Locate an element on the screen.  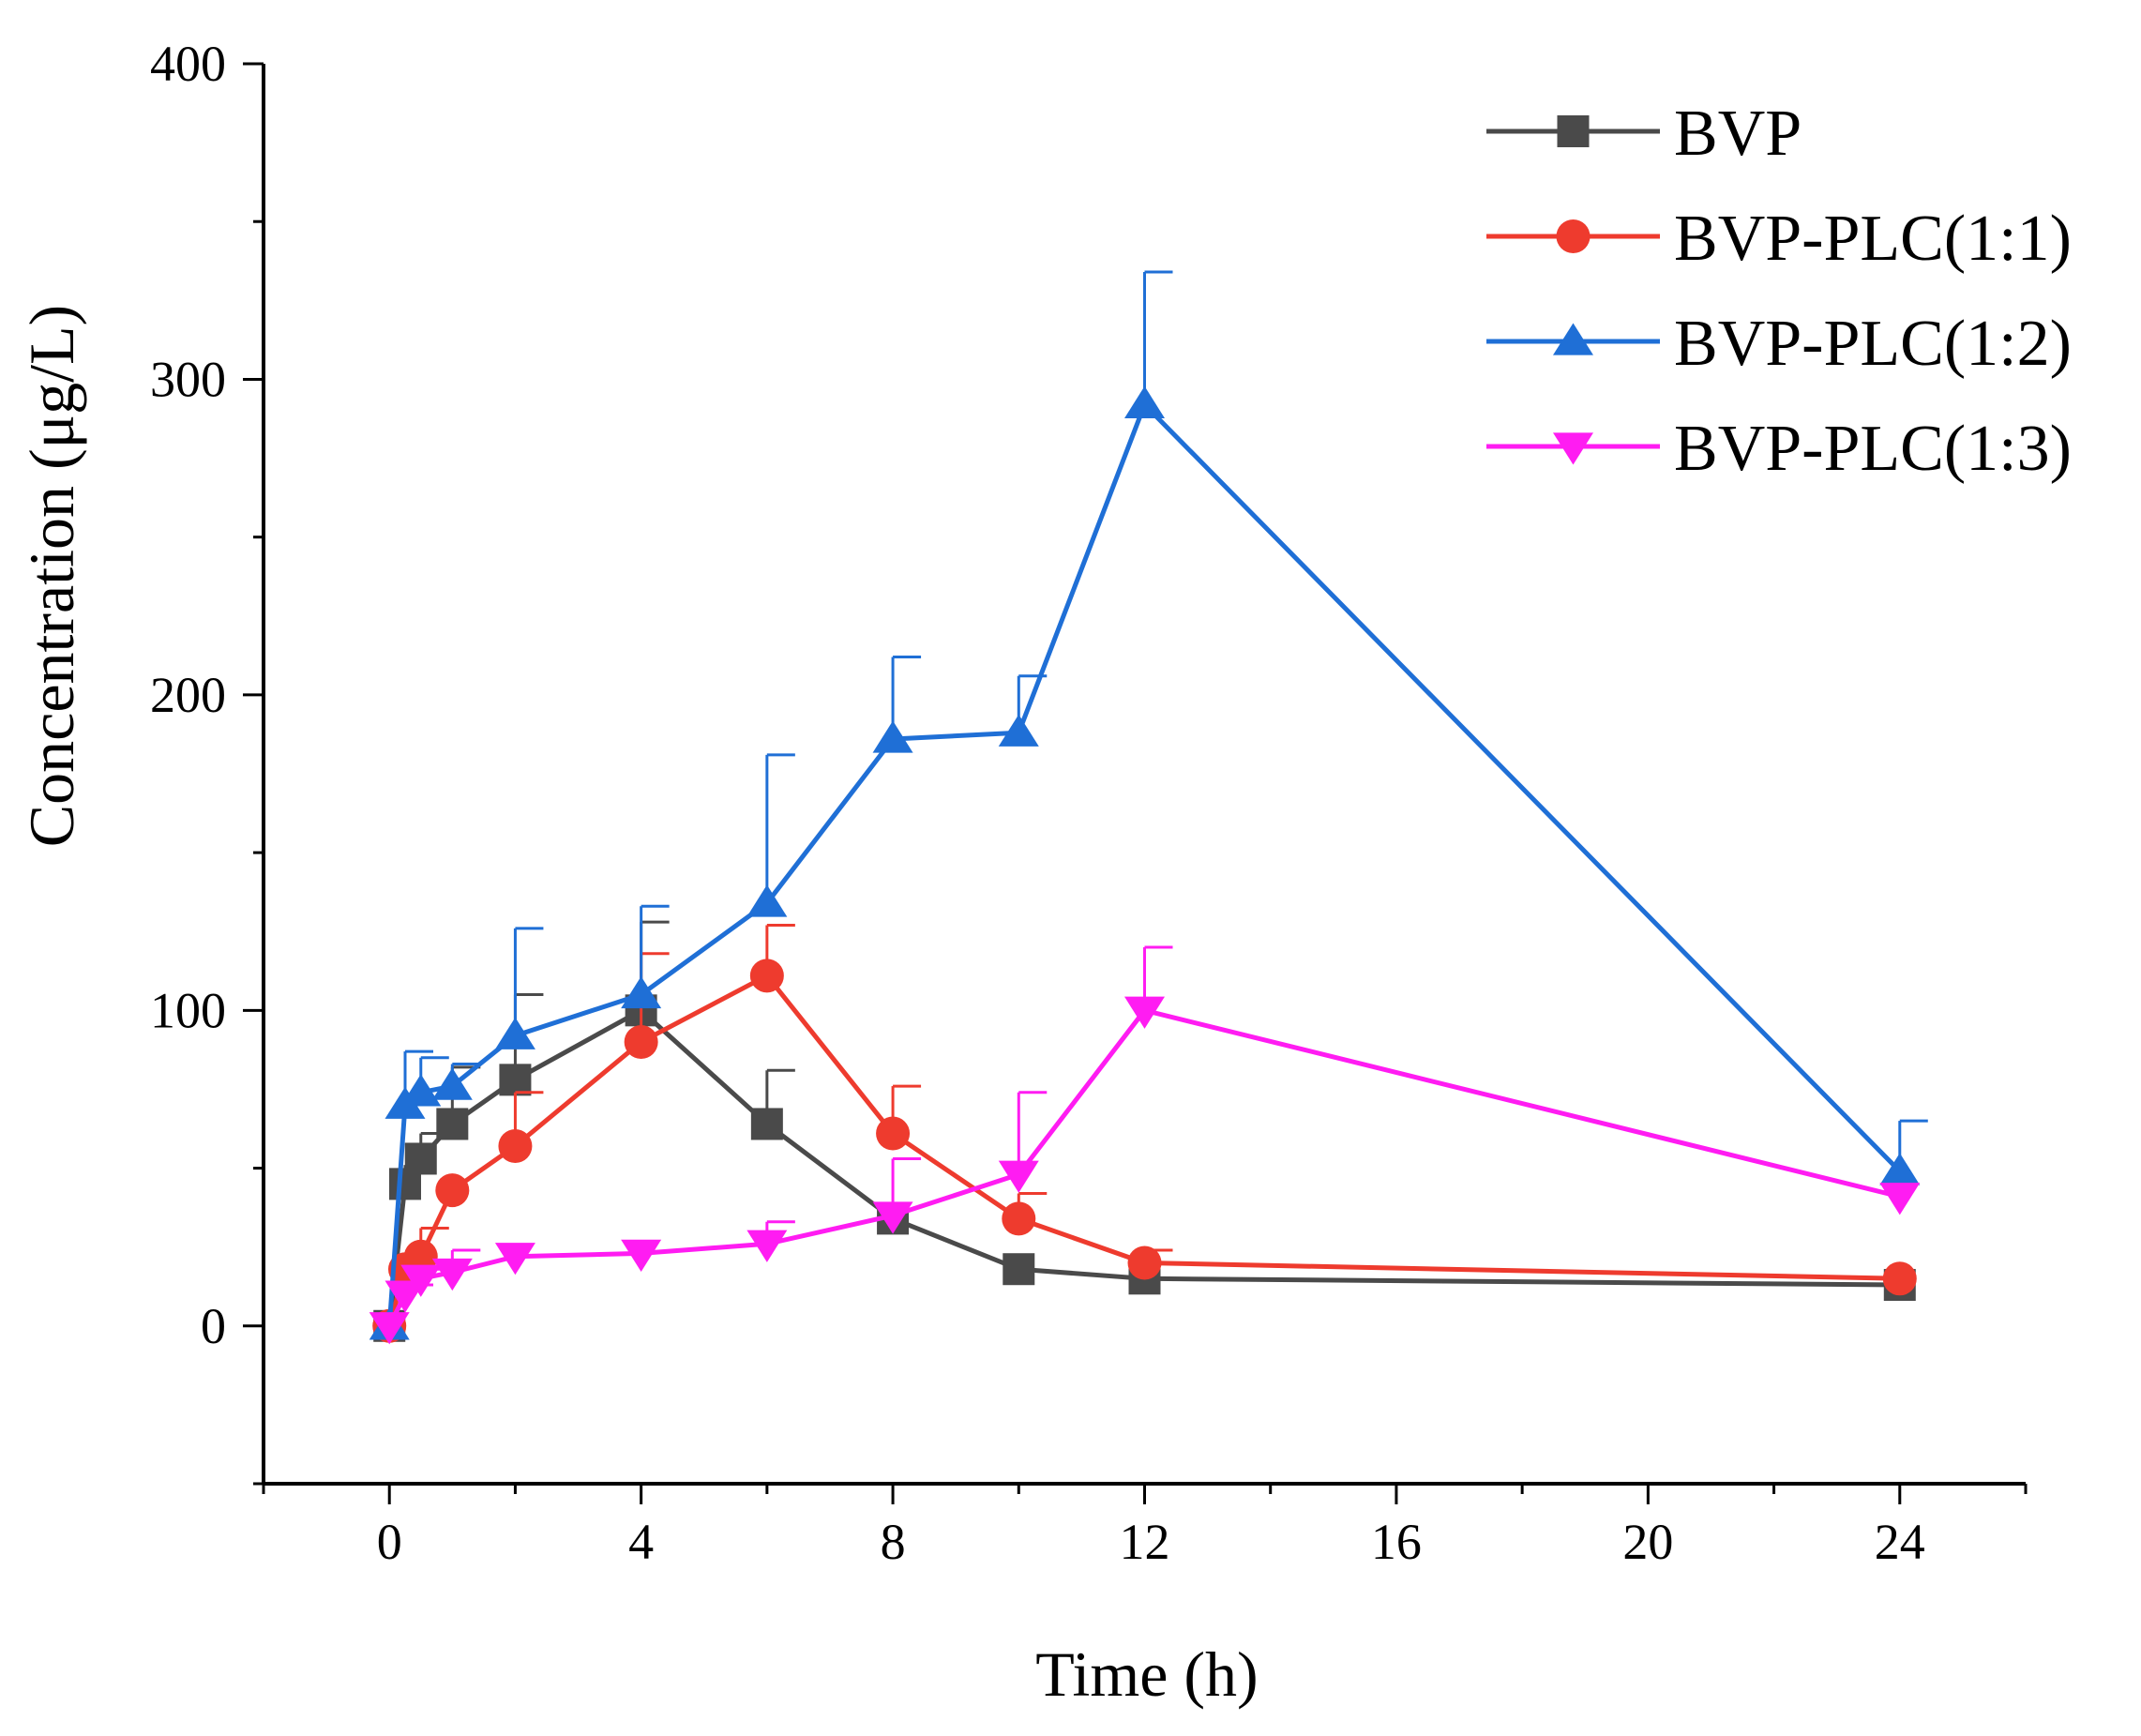
x-axis-title: Time (h) is located at coordinates (1146, 1674).